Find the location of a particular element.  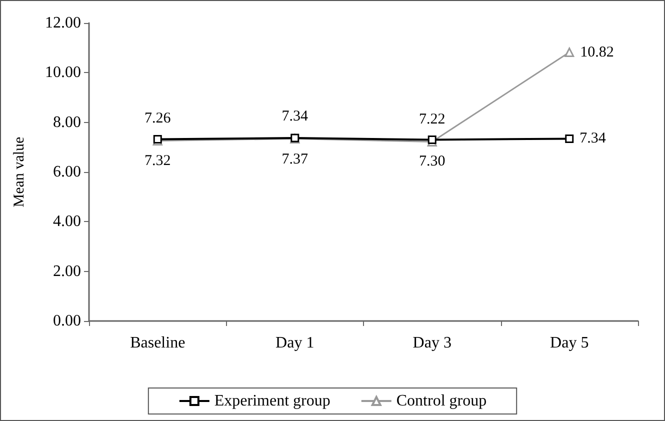

data-label: 7.30 is located at coordinates (432, 161).